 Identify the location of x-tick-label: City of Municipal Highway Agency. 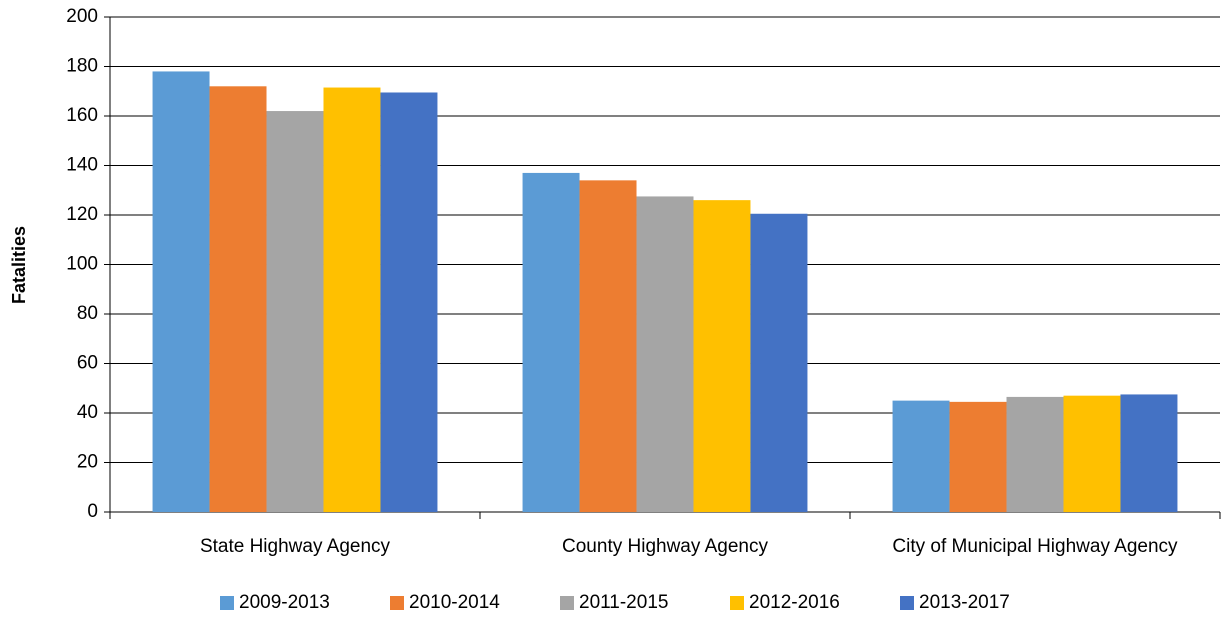
(1035, 546).